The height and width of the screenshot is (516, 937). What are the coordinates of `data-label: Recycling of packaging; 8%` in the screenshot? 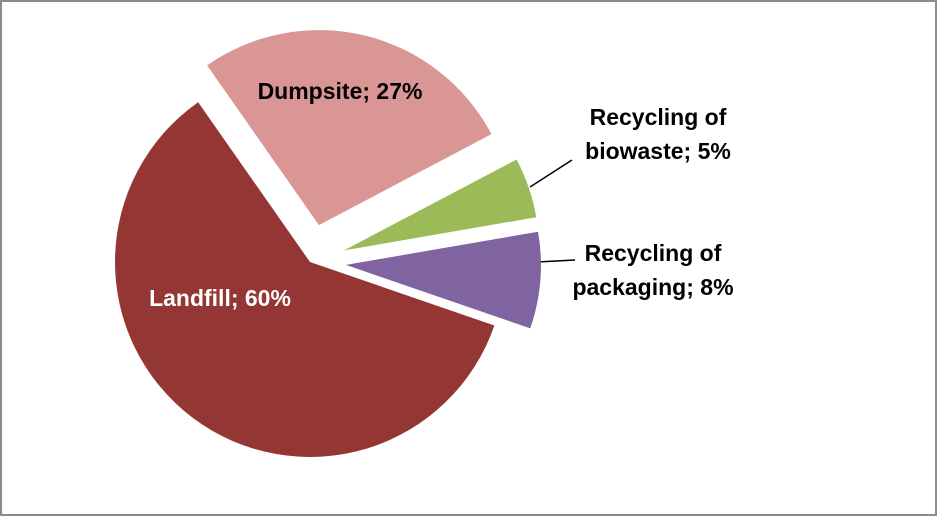 It's located at (653, 270).